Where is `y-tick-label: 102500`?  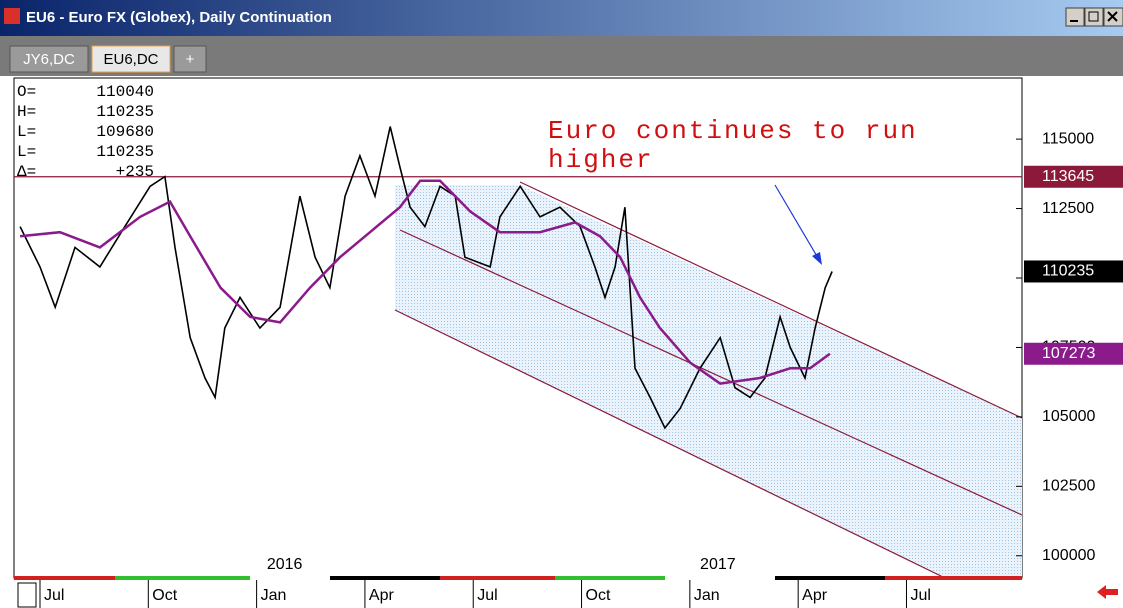 y-tick-label: 102500 is located at coordinates (1068, 486).